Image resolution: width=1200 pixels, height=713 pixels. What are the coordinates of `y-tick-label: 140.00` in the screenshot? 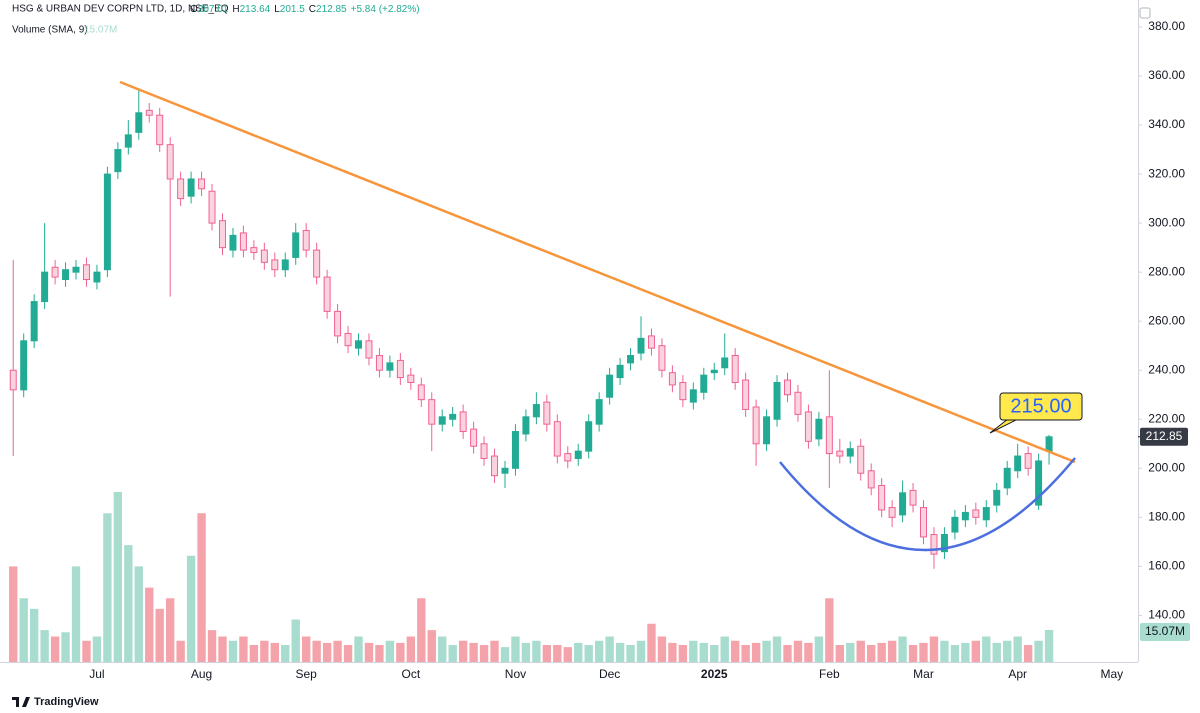 It's located at (1166, 615).